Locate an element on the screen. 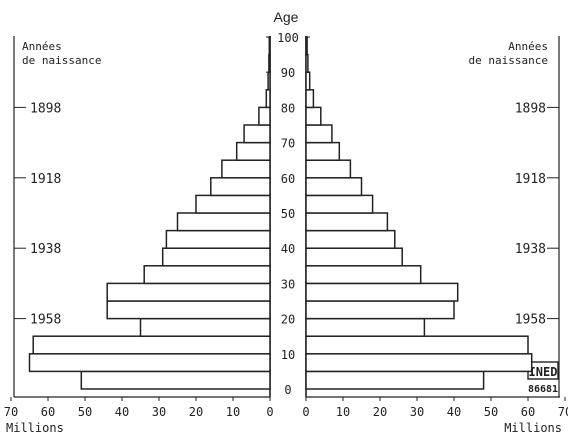 The width and height of the screenshot is (568, 438). x-tick-label-right-30: 30 is located at coordinates (417, 412).